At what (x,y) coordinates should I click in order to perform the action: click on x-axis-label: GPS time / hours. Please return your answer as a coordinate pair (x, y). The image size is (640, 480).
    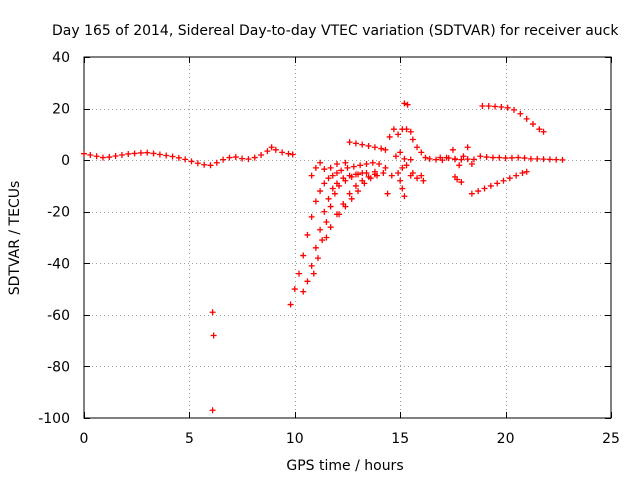
    Looking at the image, I should click on (344, 466).